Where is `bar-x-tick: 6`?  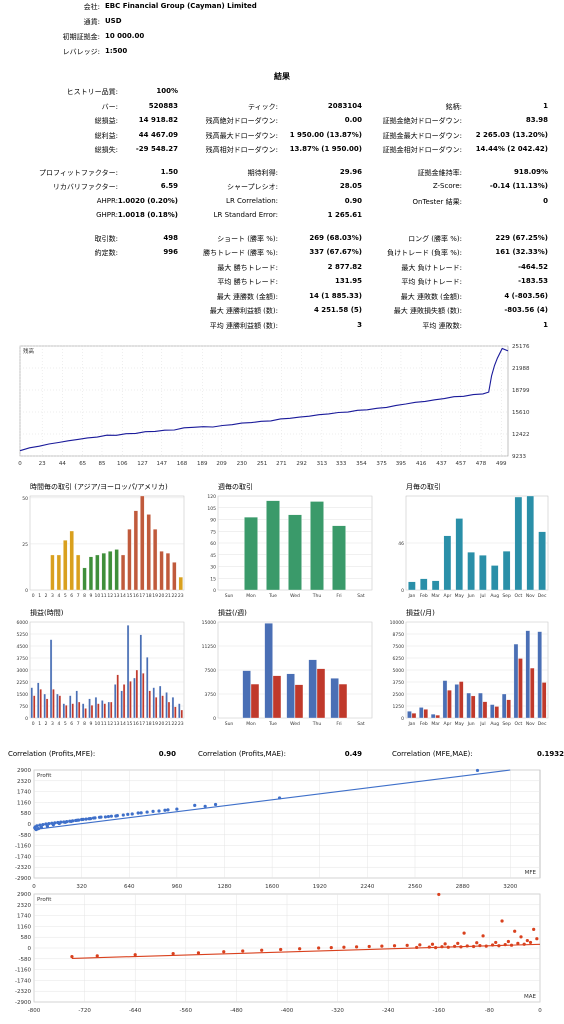
bar-x-tick: 6 is located at coordinates (71, 724).